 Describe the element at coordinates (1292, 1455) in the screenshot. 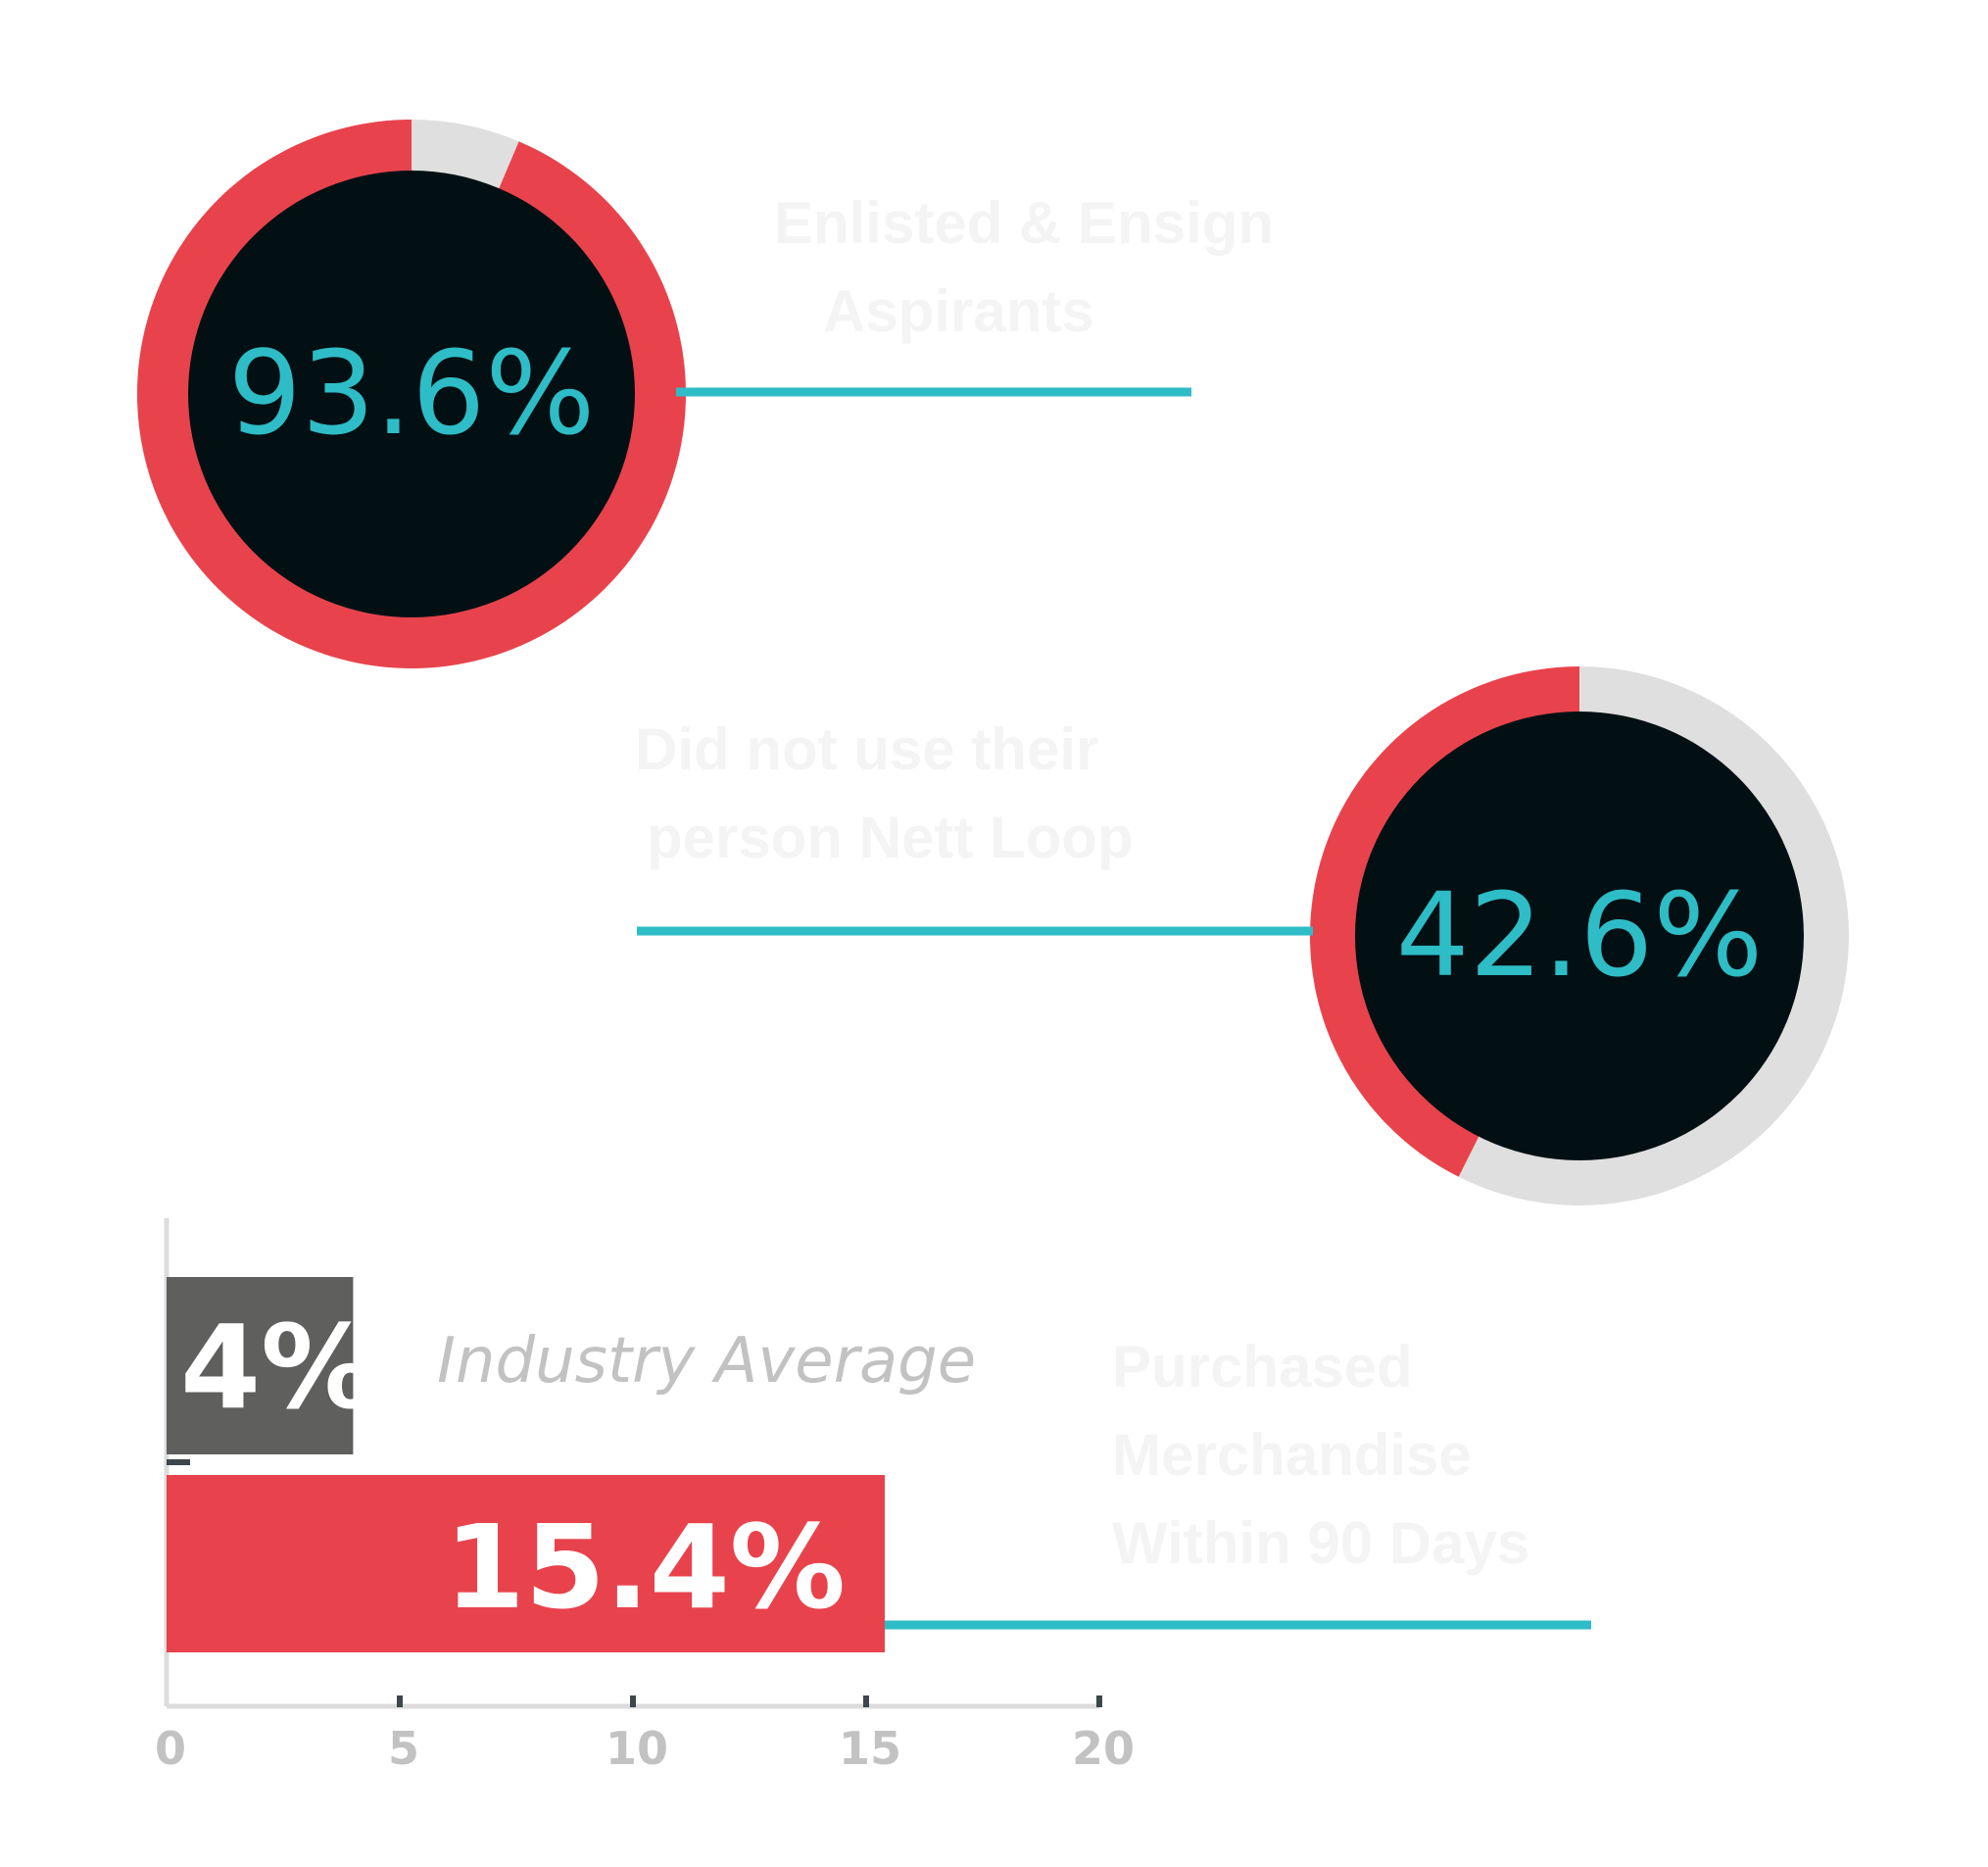

I see `caption-three-line-2: Merchandise` at that location.